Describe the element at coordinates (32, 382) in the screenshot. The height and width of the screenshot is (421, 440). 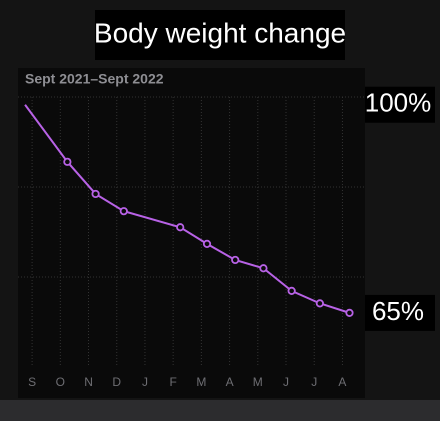
I see `x-tick-label: S` at that location.